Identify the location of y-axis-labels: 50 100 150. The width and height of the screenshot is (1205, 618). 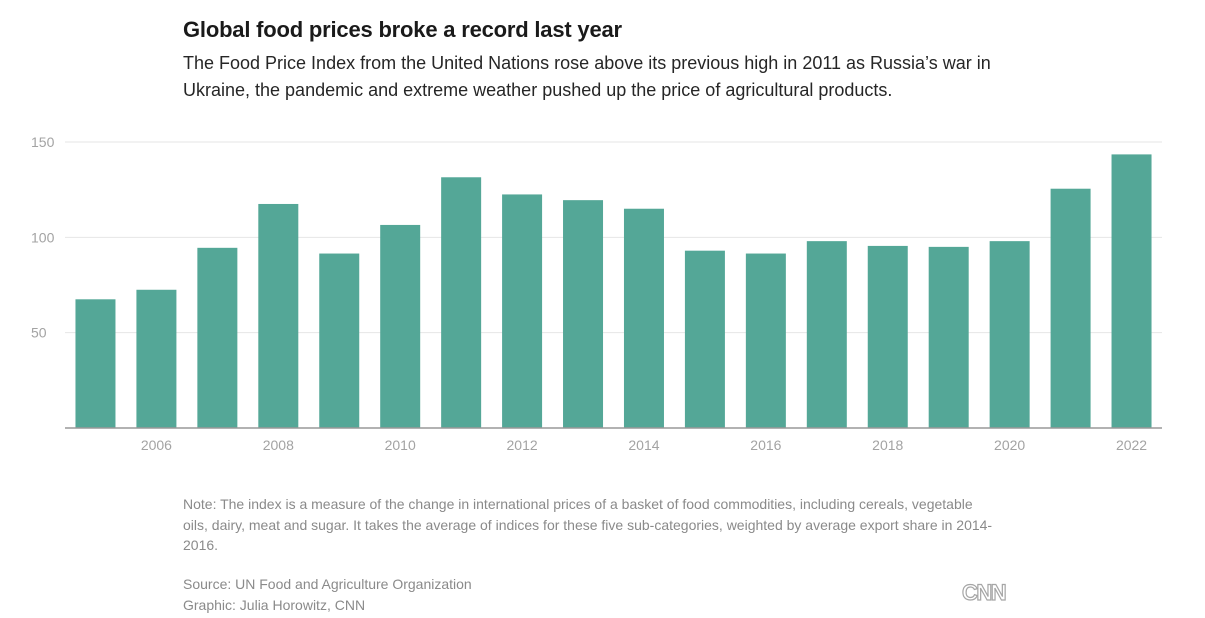
(43, 237).